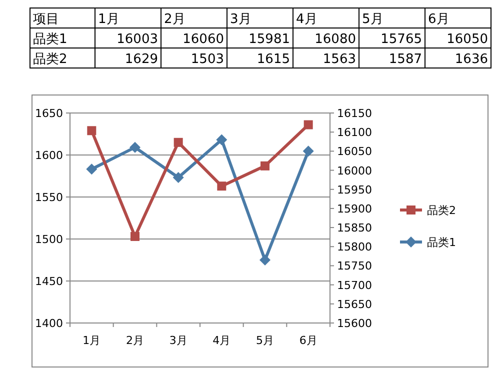  Describe the element at coordinates (141, 59) in the screenshot. I see `text: 1629` at that location.